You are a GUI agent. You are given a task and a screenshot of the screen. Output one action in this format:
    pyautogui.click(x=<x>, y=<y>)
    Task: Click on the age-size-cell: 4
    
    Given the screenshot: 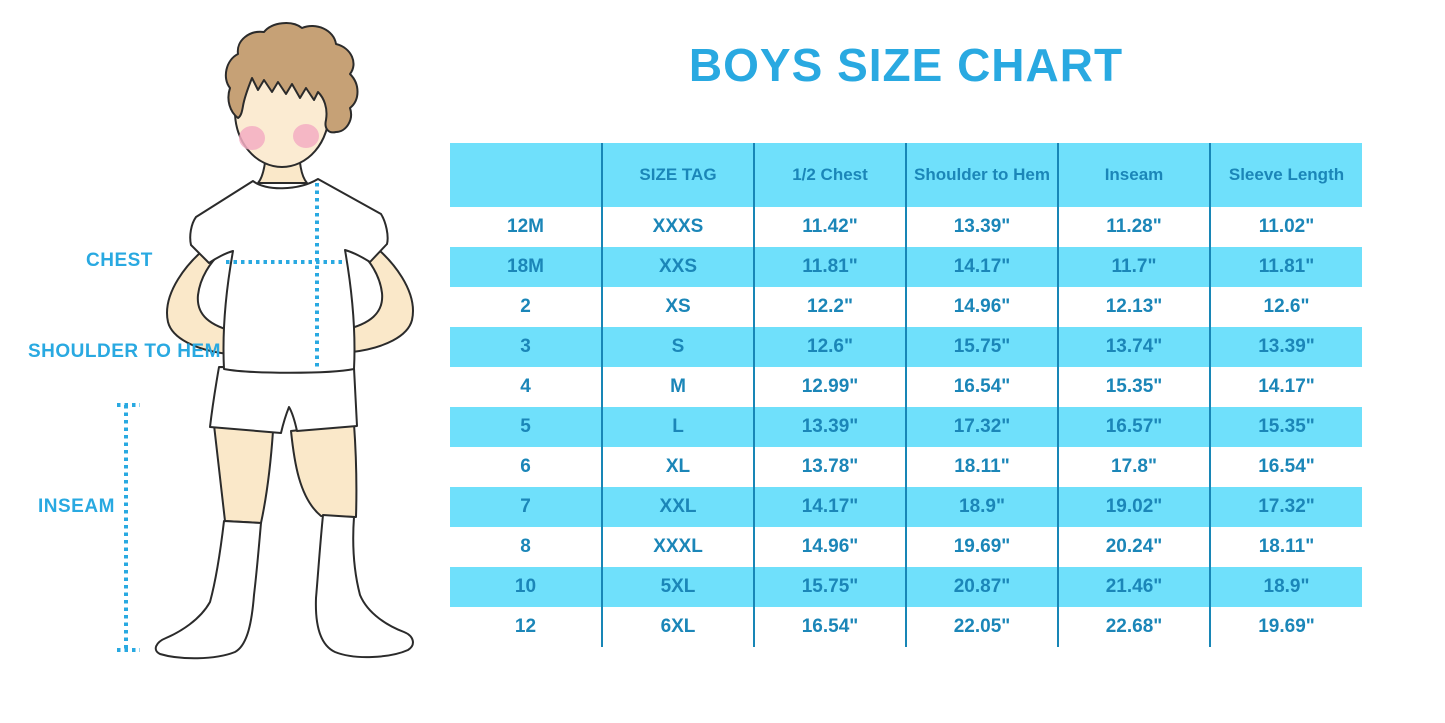 What is the action you would take?
    pyautogui.click(x=526, y=387)
    